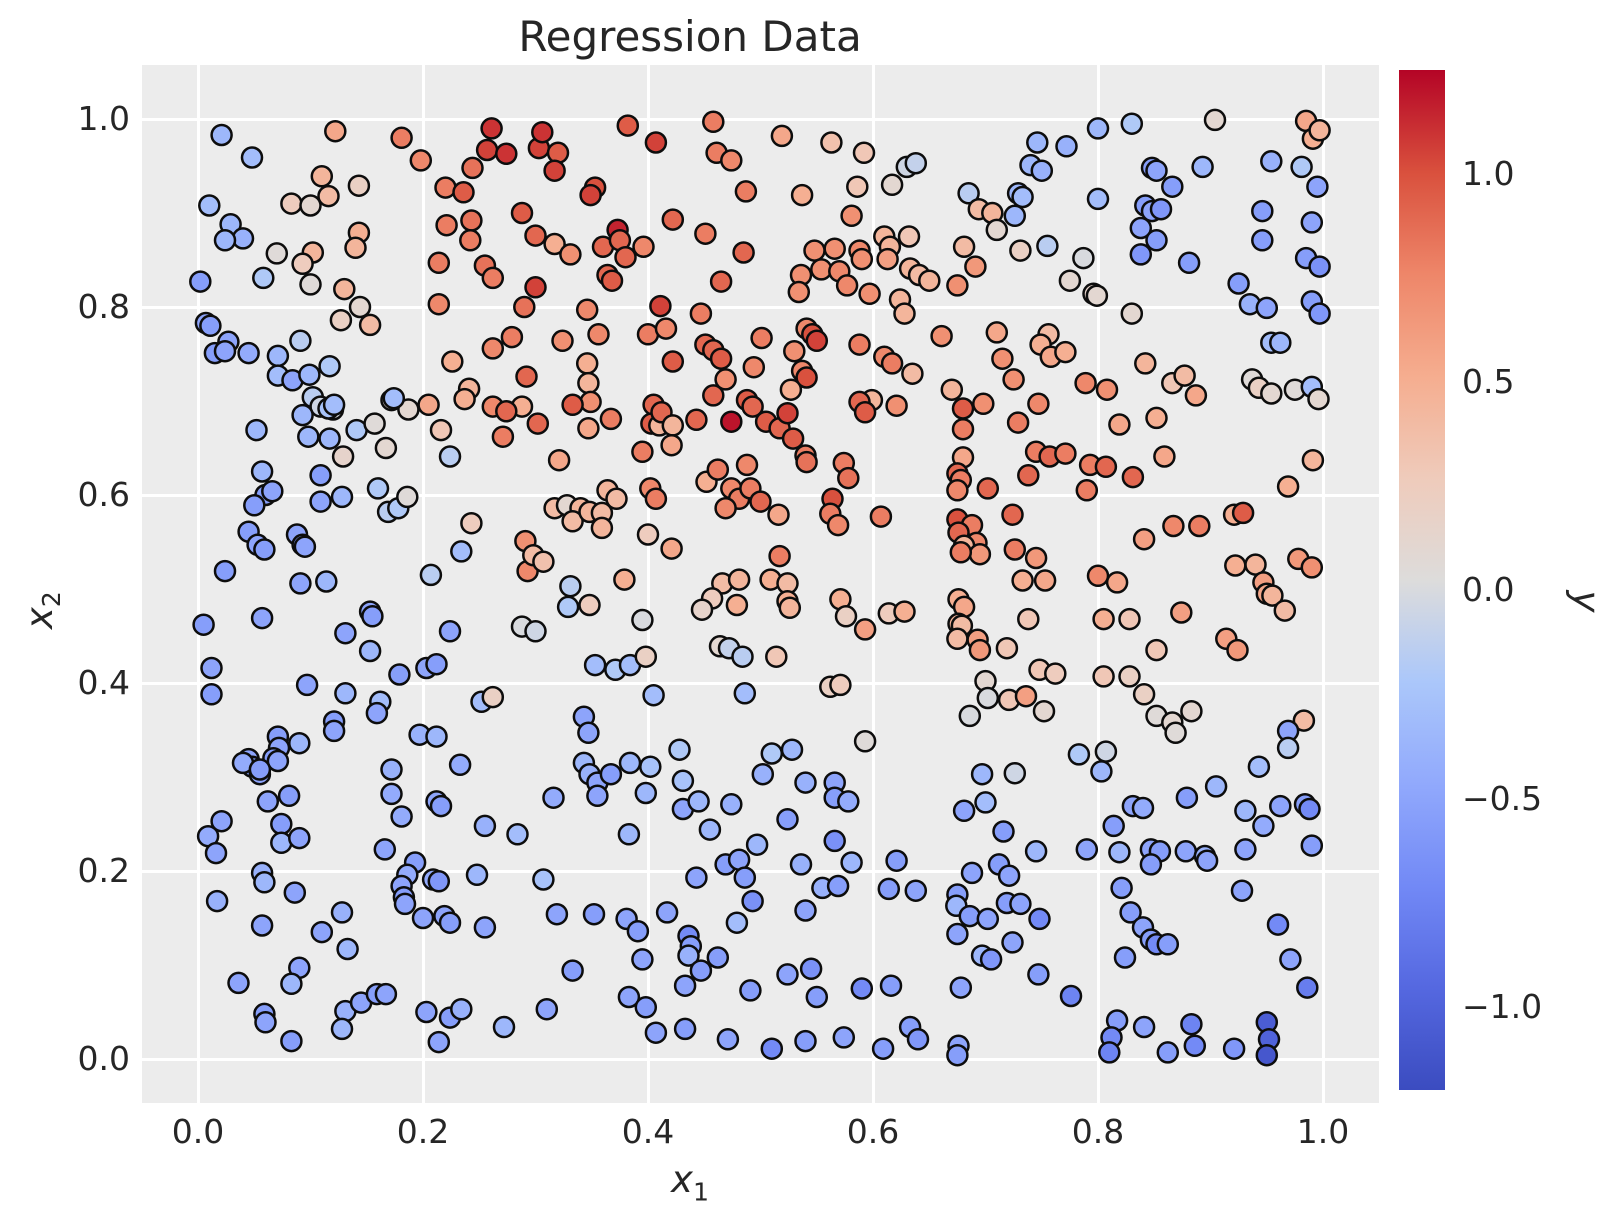 The width and height of the screenshot is (1622, 1223). I want to click on x-tick-label: 0.0, so click(198, 1131).